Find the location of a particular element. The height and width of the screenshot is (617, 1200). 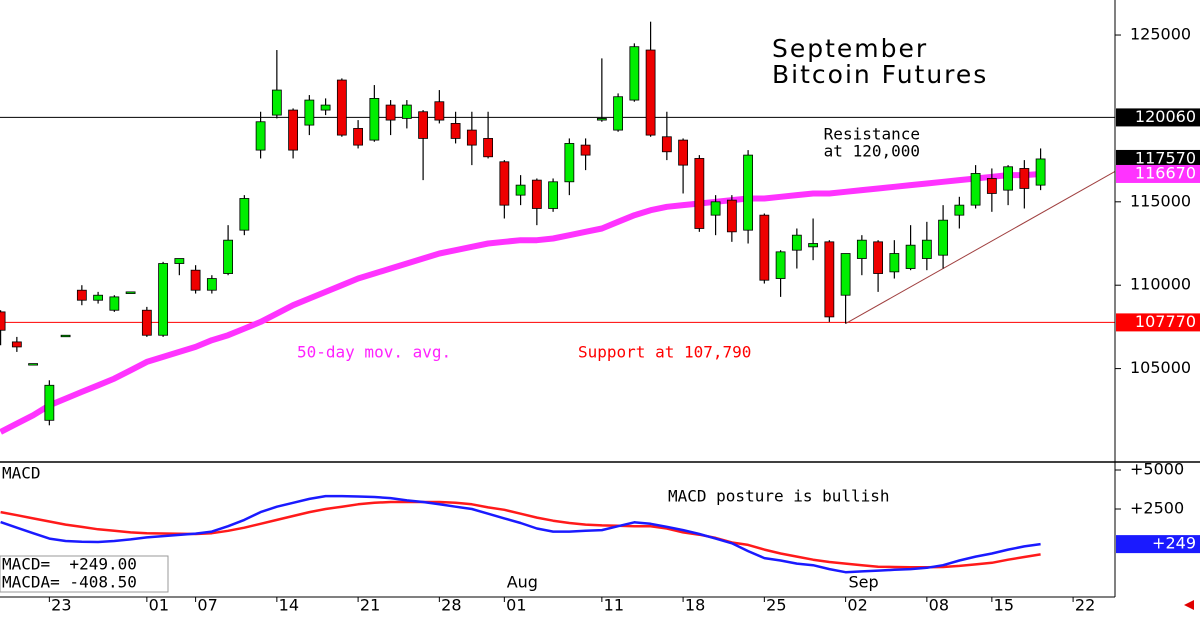

readout: MACD= +249.00 is located at coordinates (69, 564).